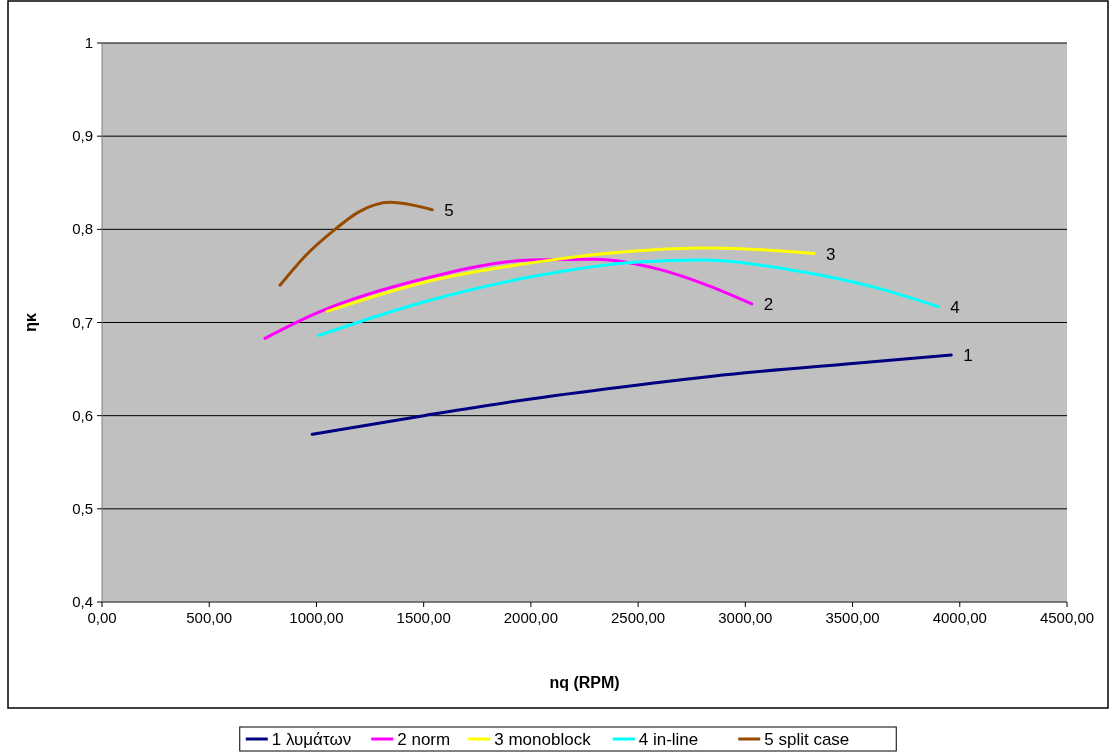  Describe the element at coordinates (311, 739) in the screenshot. I see `legend-label: 1 λυμάτων` at that location.